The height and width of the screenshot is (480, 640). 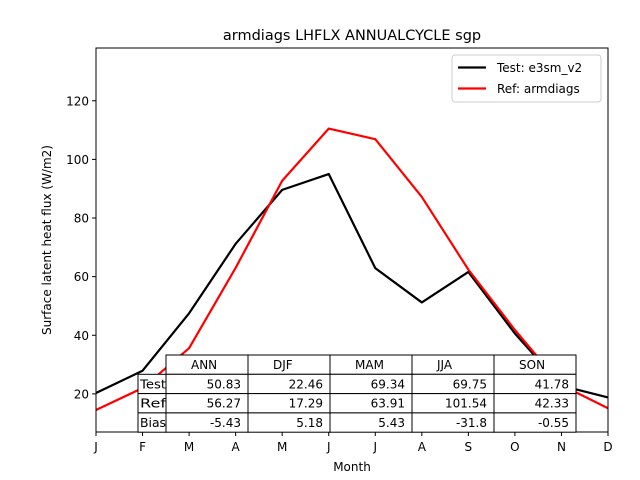 I want to click on table-header-cell, so click(x=453, y=364).